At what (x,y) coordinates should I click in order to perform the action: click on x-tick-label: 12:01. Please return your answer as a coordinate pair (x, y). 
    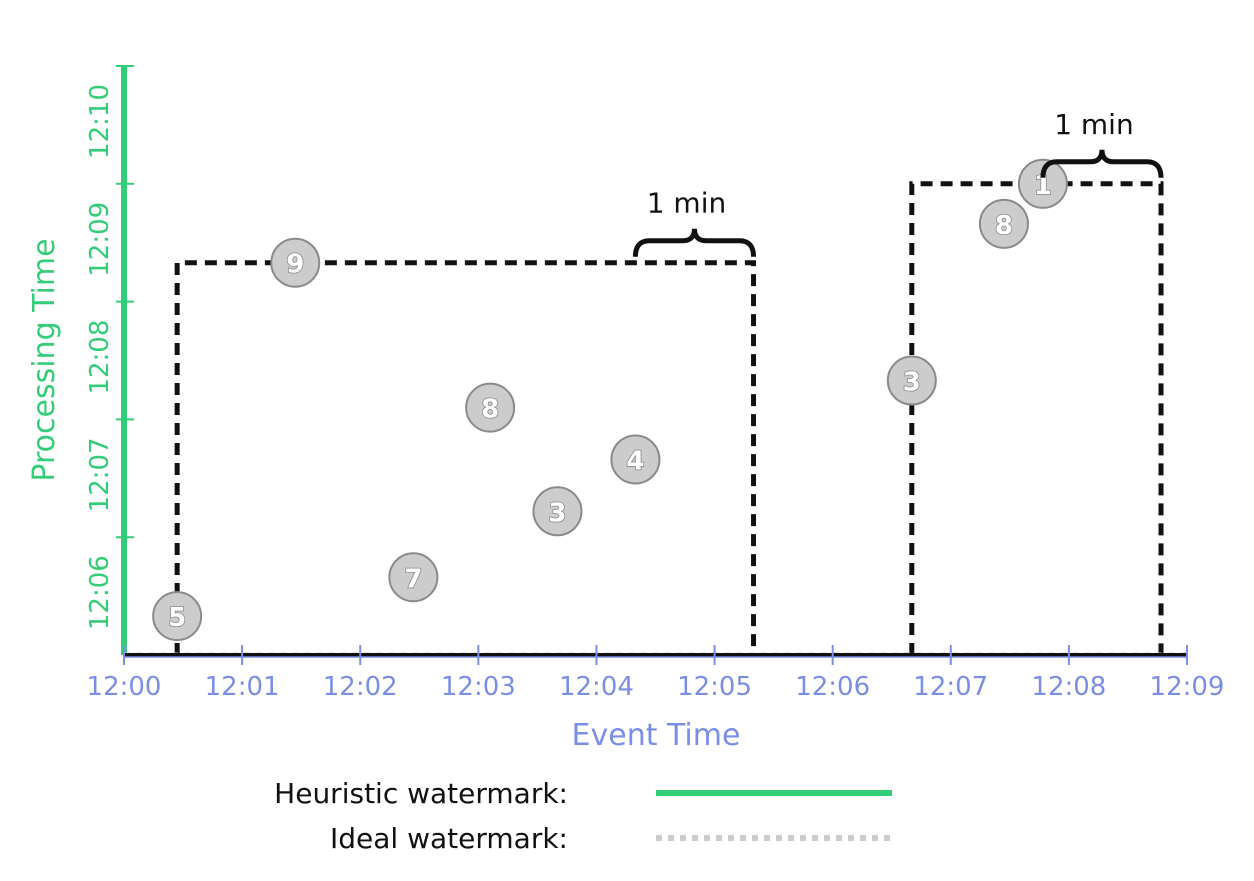
    Looking at the image, I should click on (242, 687).